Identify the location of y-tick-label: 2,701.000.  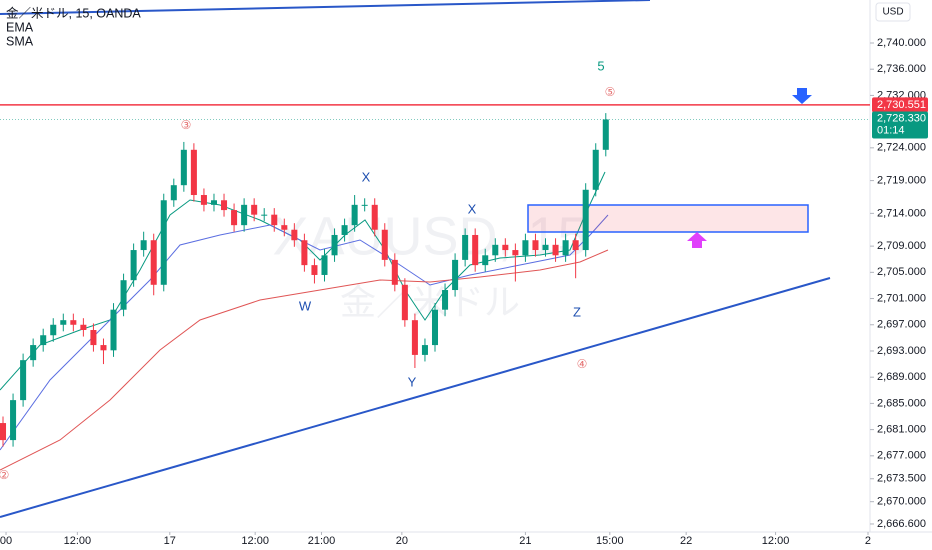
(901, 298).